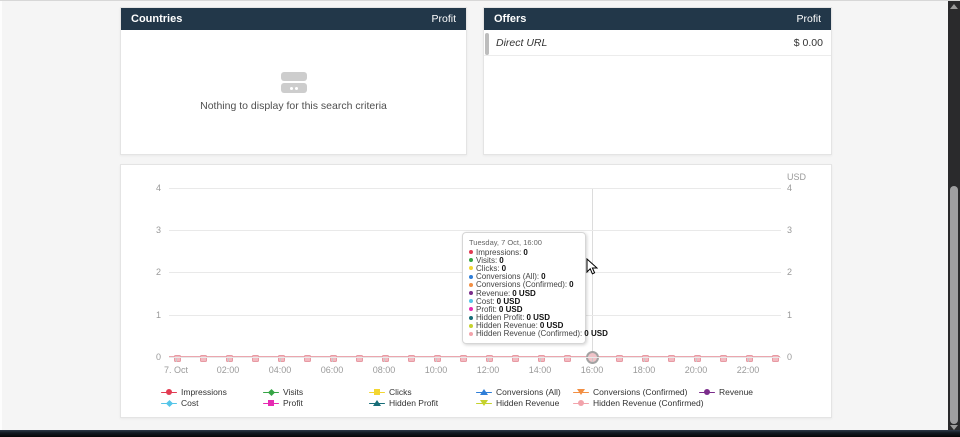  I want to click on x-axis-label: 08:00, so click(384, 370).